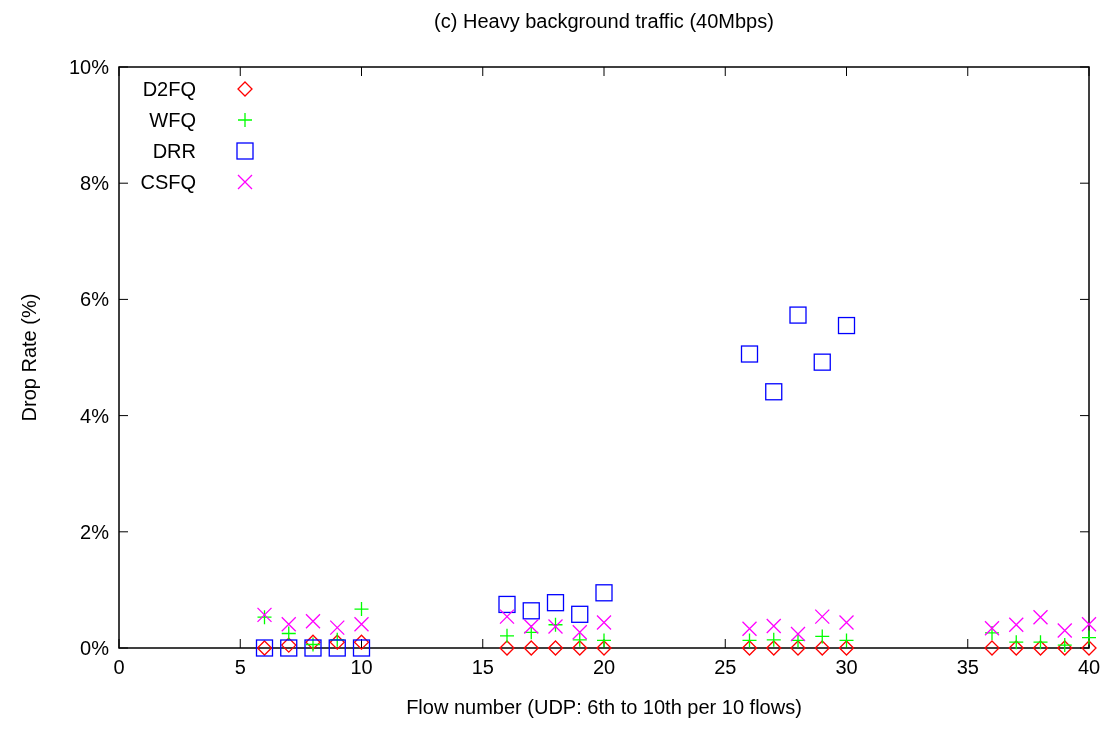 This screenshot has width=1110, height=744. Describe the element at coordinates (604, 707) in the screenshot. I see `x-axis-title: Flow number (UDP: 6th to 10th per 10 flows)` at that location.